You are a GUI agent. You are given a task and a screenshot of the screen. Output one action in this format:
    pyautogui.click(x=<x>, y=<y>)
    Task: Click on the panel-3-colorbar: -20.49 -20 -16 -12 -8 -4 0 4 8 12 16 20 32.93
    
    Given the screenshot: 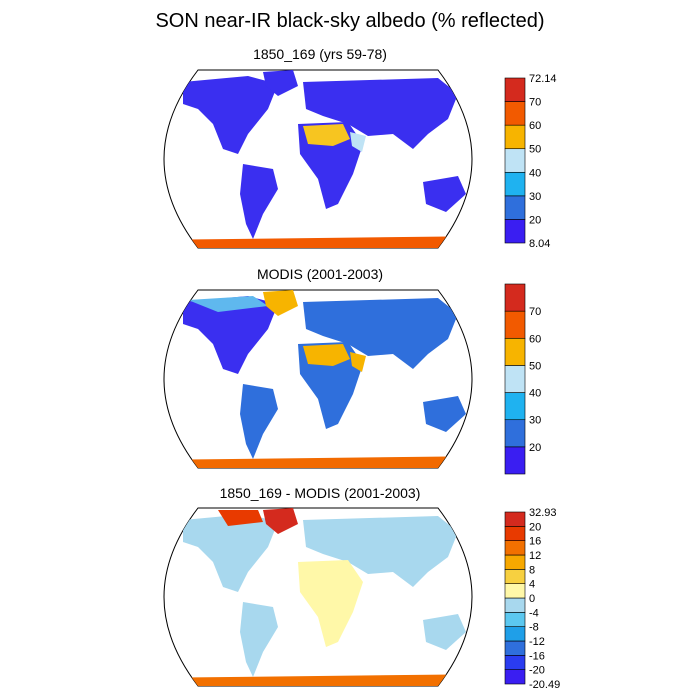 What is the action you would take?
    pyautogui.click(x=532, y=599)
    